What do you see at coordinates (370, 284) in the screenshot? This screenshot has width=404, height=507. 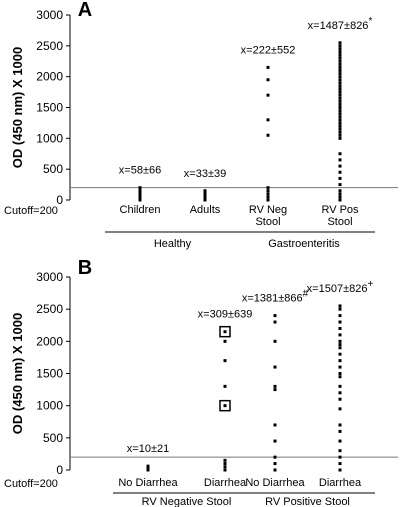 I see `annotation-superscript: +` at bounding box center [370, 284].